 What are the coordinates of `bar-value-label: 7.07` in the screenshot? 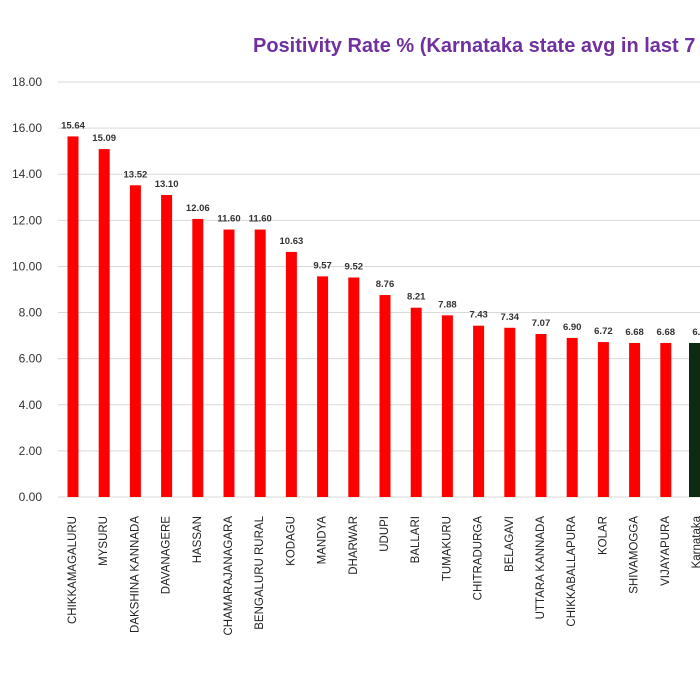 It's located at (541, 323).